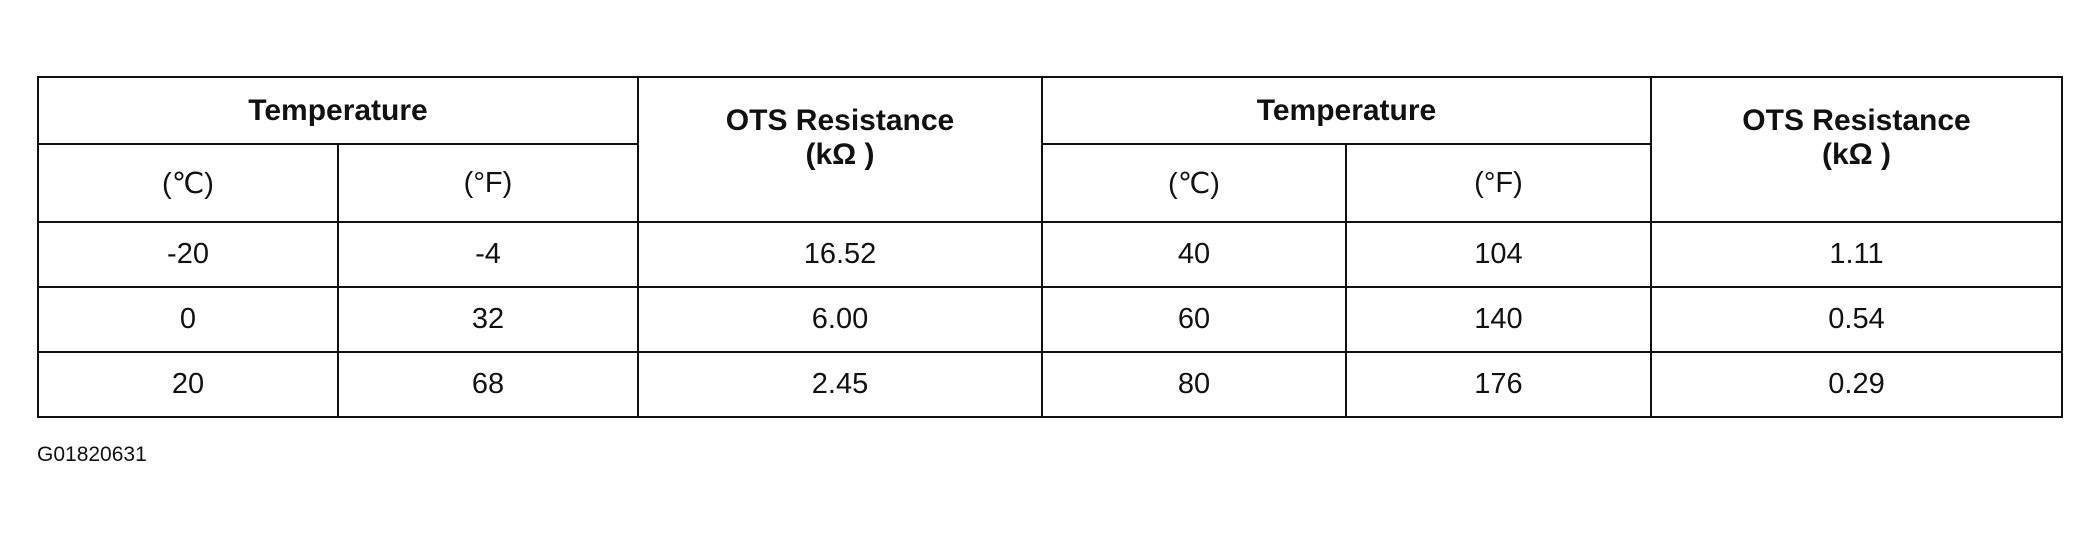 Image resolution: width=2099 pixels, height=540 pixels. I want to click on data-cell: 32, so click(488, 319).